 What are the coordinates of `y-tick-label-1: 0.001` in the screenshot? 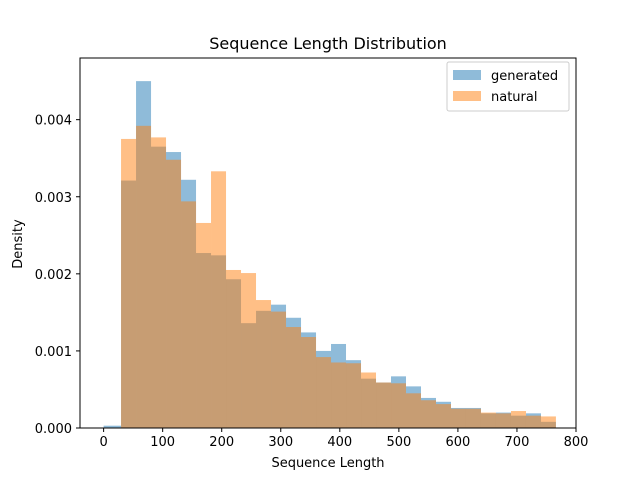 It's located at (53, 352).